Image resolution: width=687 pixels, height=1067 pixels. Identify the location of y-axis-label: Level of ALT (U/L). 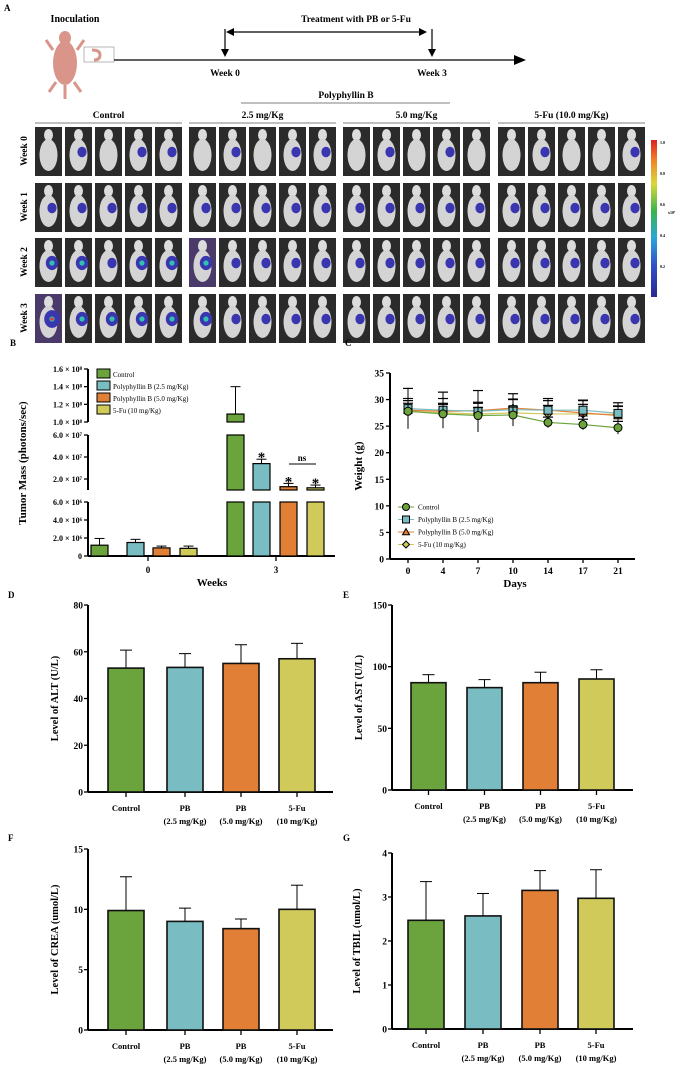
(55, 698).